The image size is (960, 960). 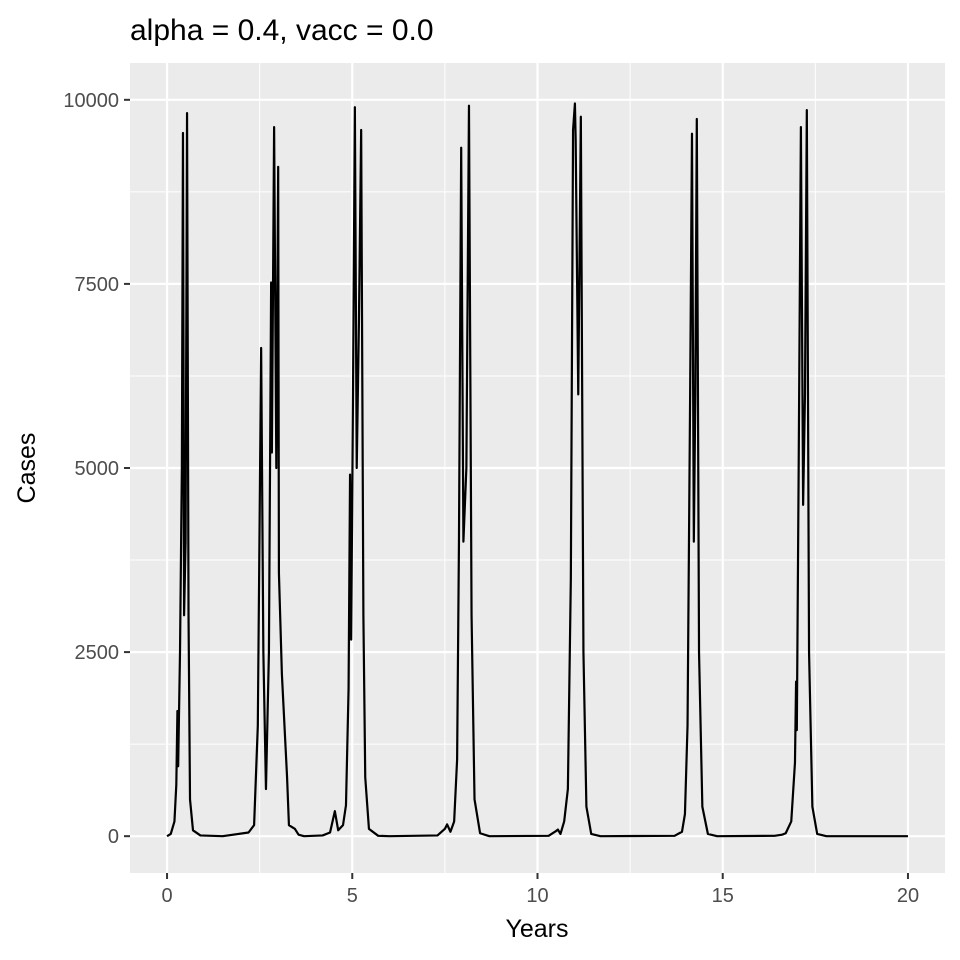 I want to click on x-tick-label: 10, so click(x=537, y=896).